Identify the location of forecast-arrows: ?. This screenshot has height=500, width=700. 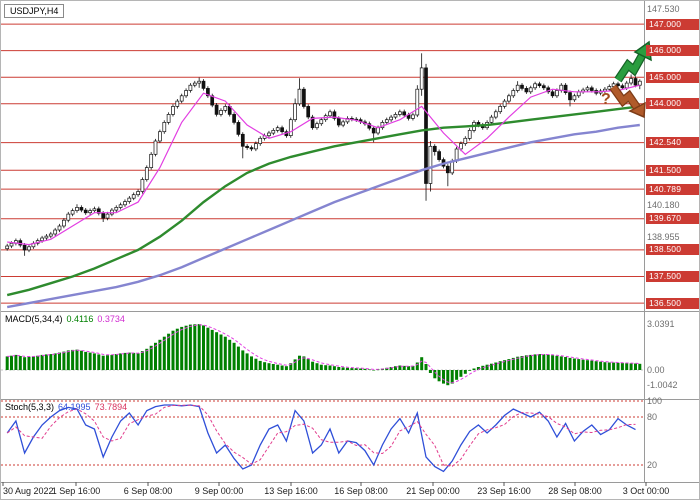
(626, 79).